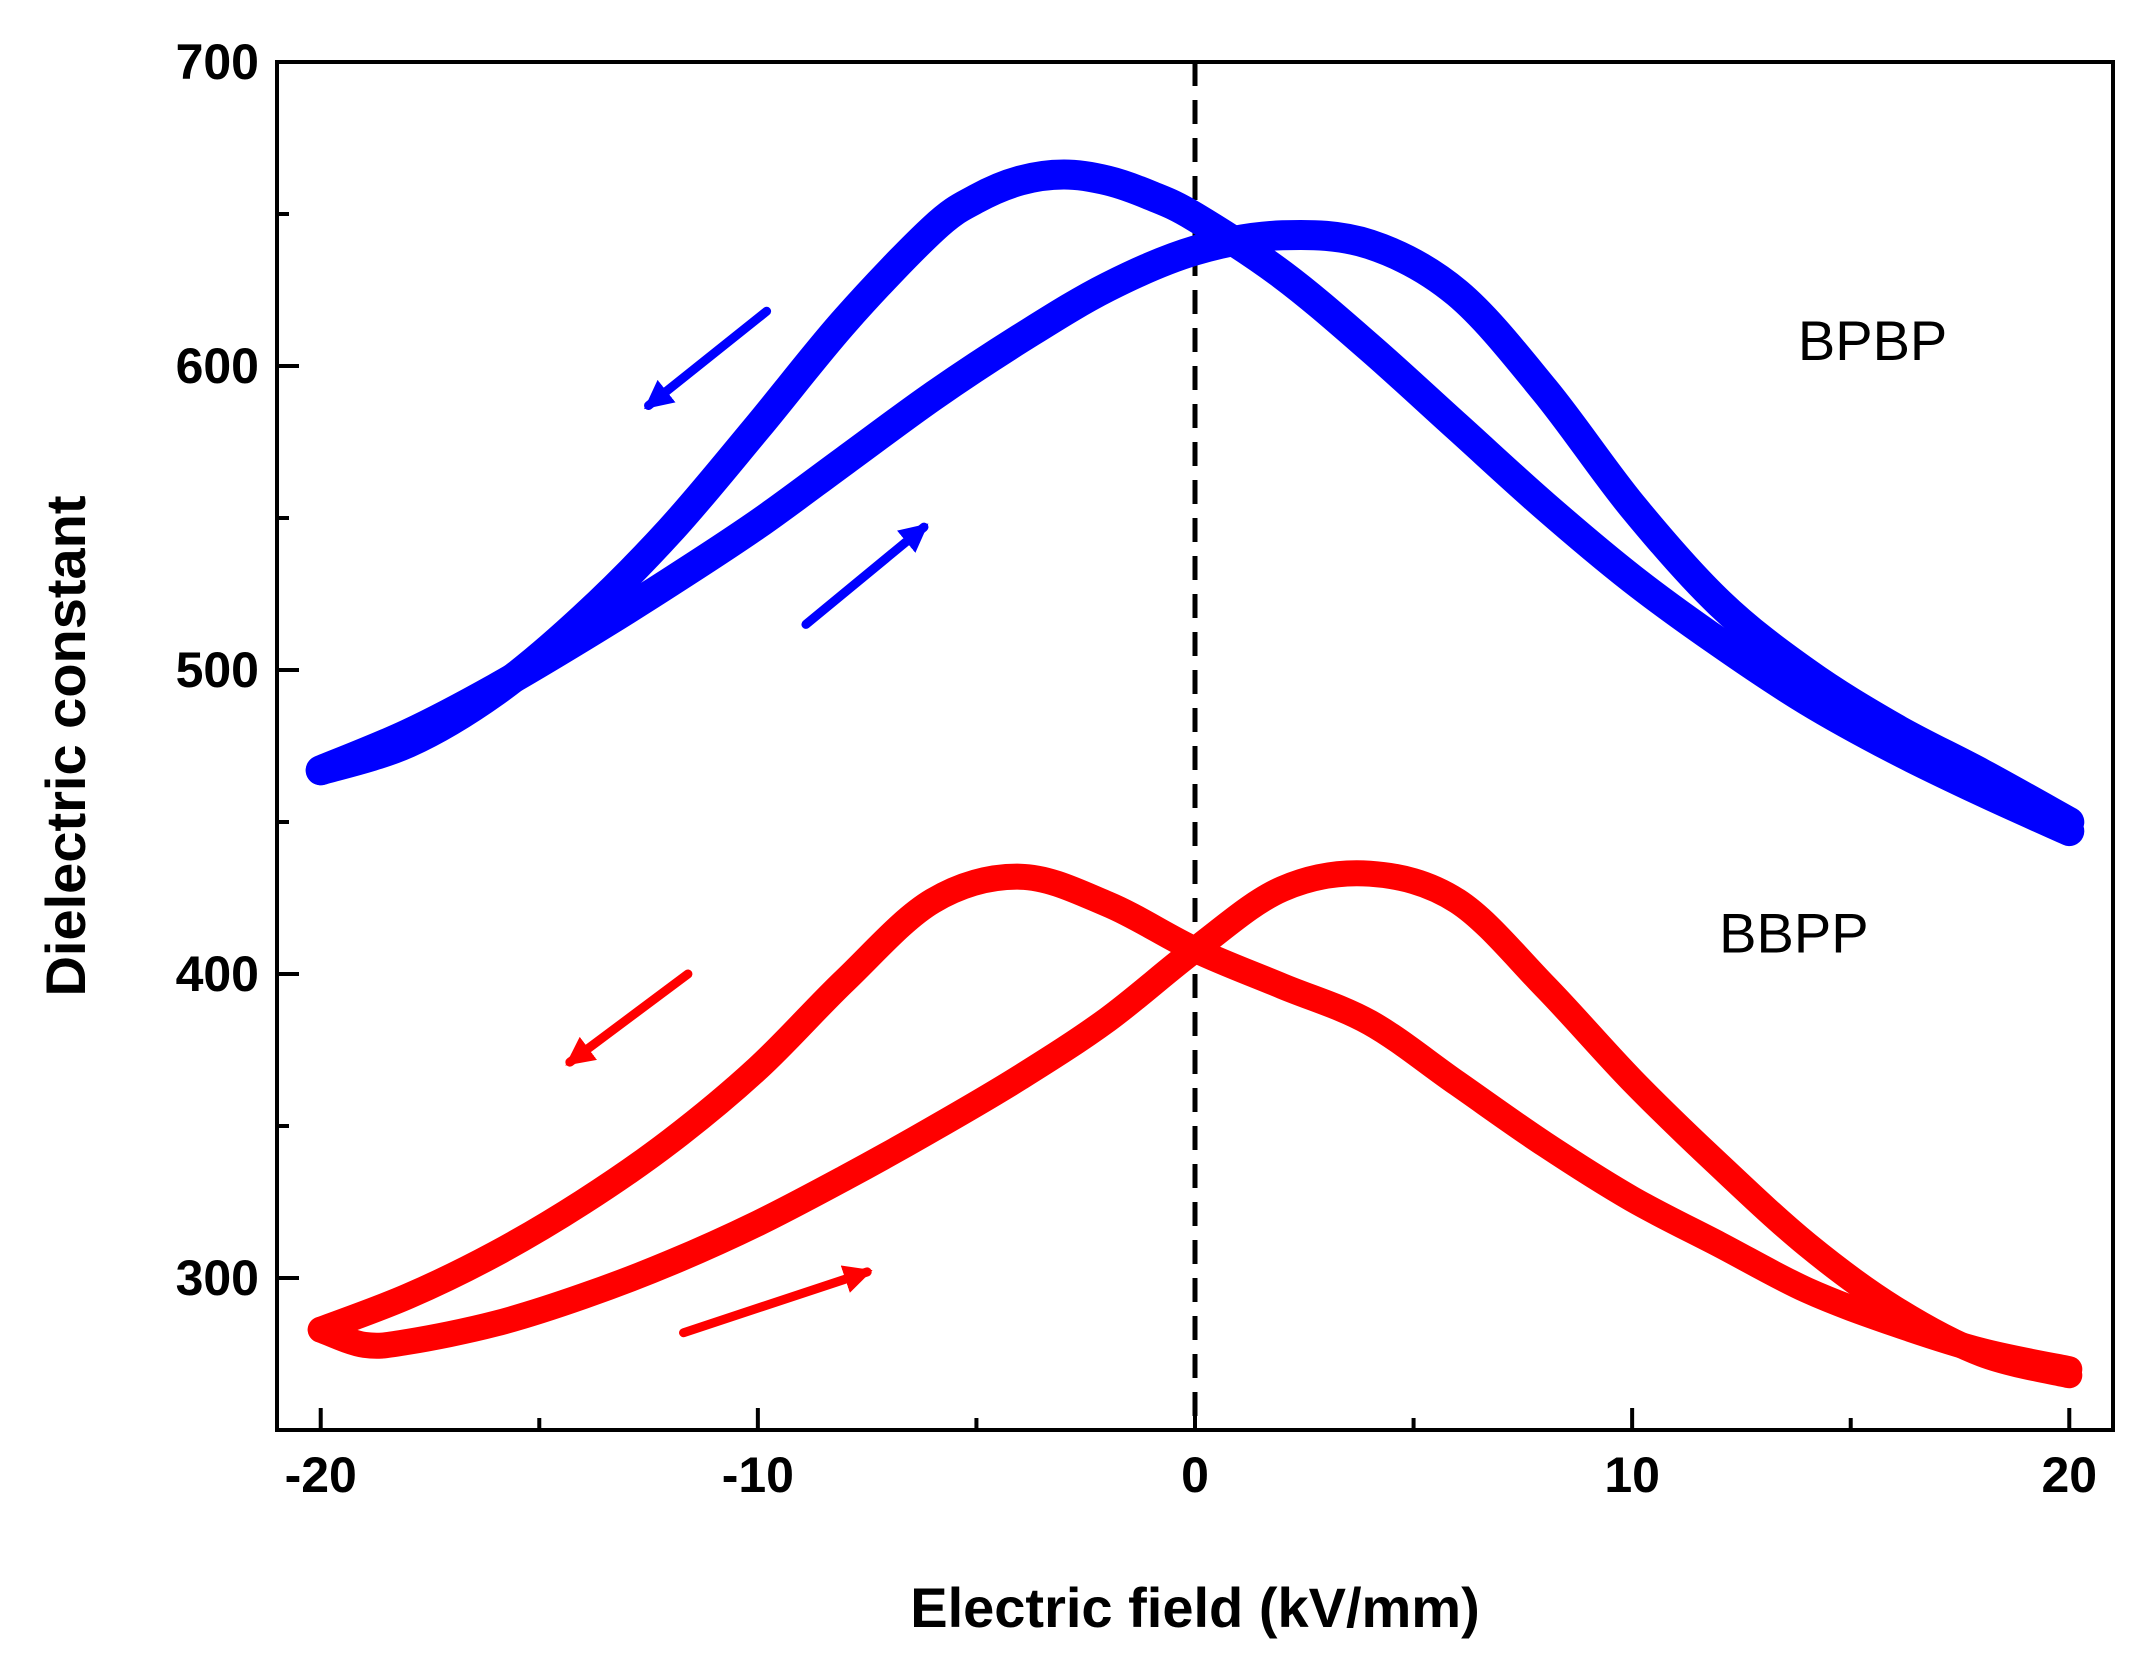 Image resolution: width=2141 pixels, height=1659 pixels. What do you see at coordinates (321, 1475) in the screenshot?
I see `x-tick-label: -20` at bounding box center [321, 1475].